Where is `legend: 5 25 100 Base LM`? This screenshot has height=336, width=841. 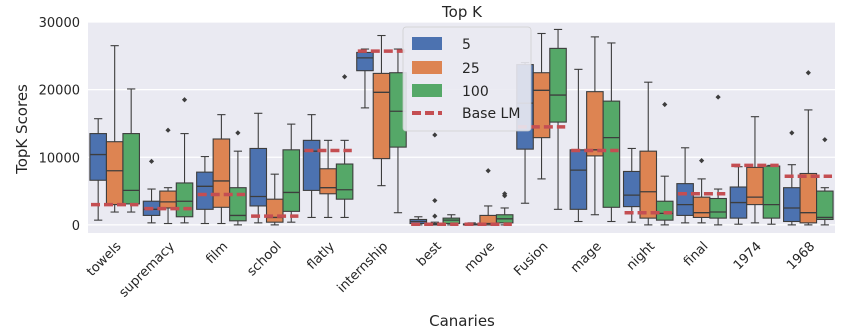 legend: 5 25 100 Base LM is located at coordinates (467, 79).